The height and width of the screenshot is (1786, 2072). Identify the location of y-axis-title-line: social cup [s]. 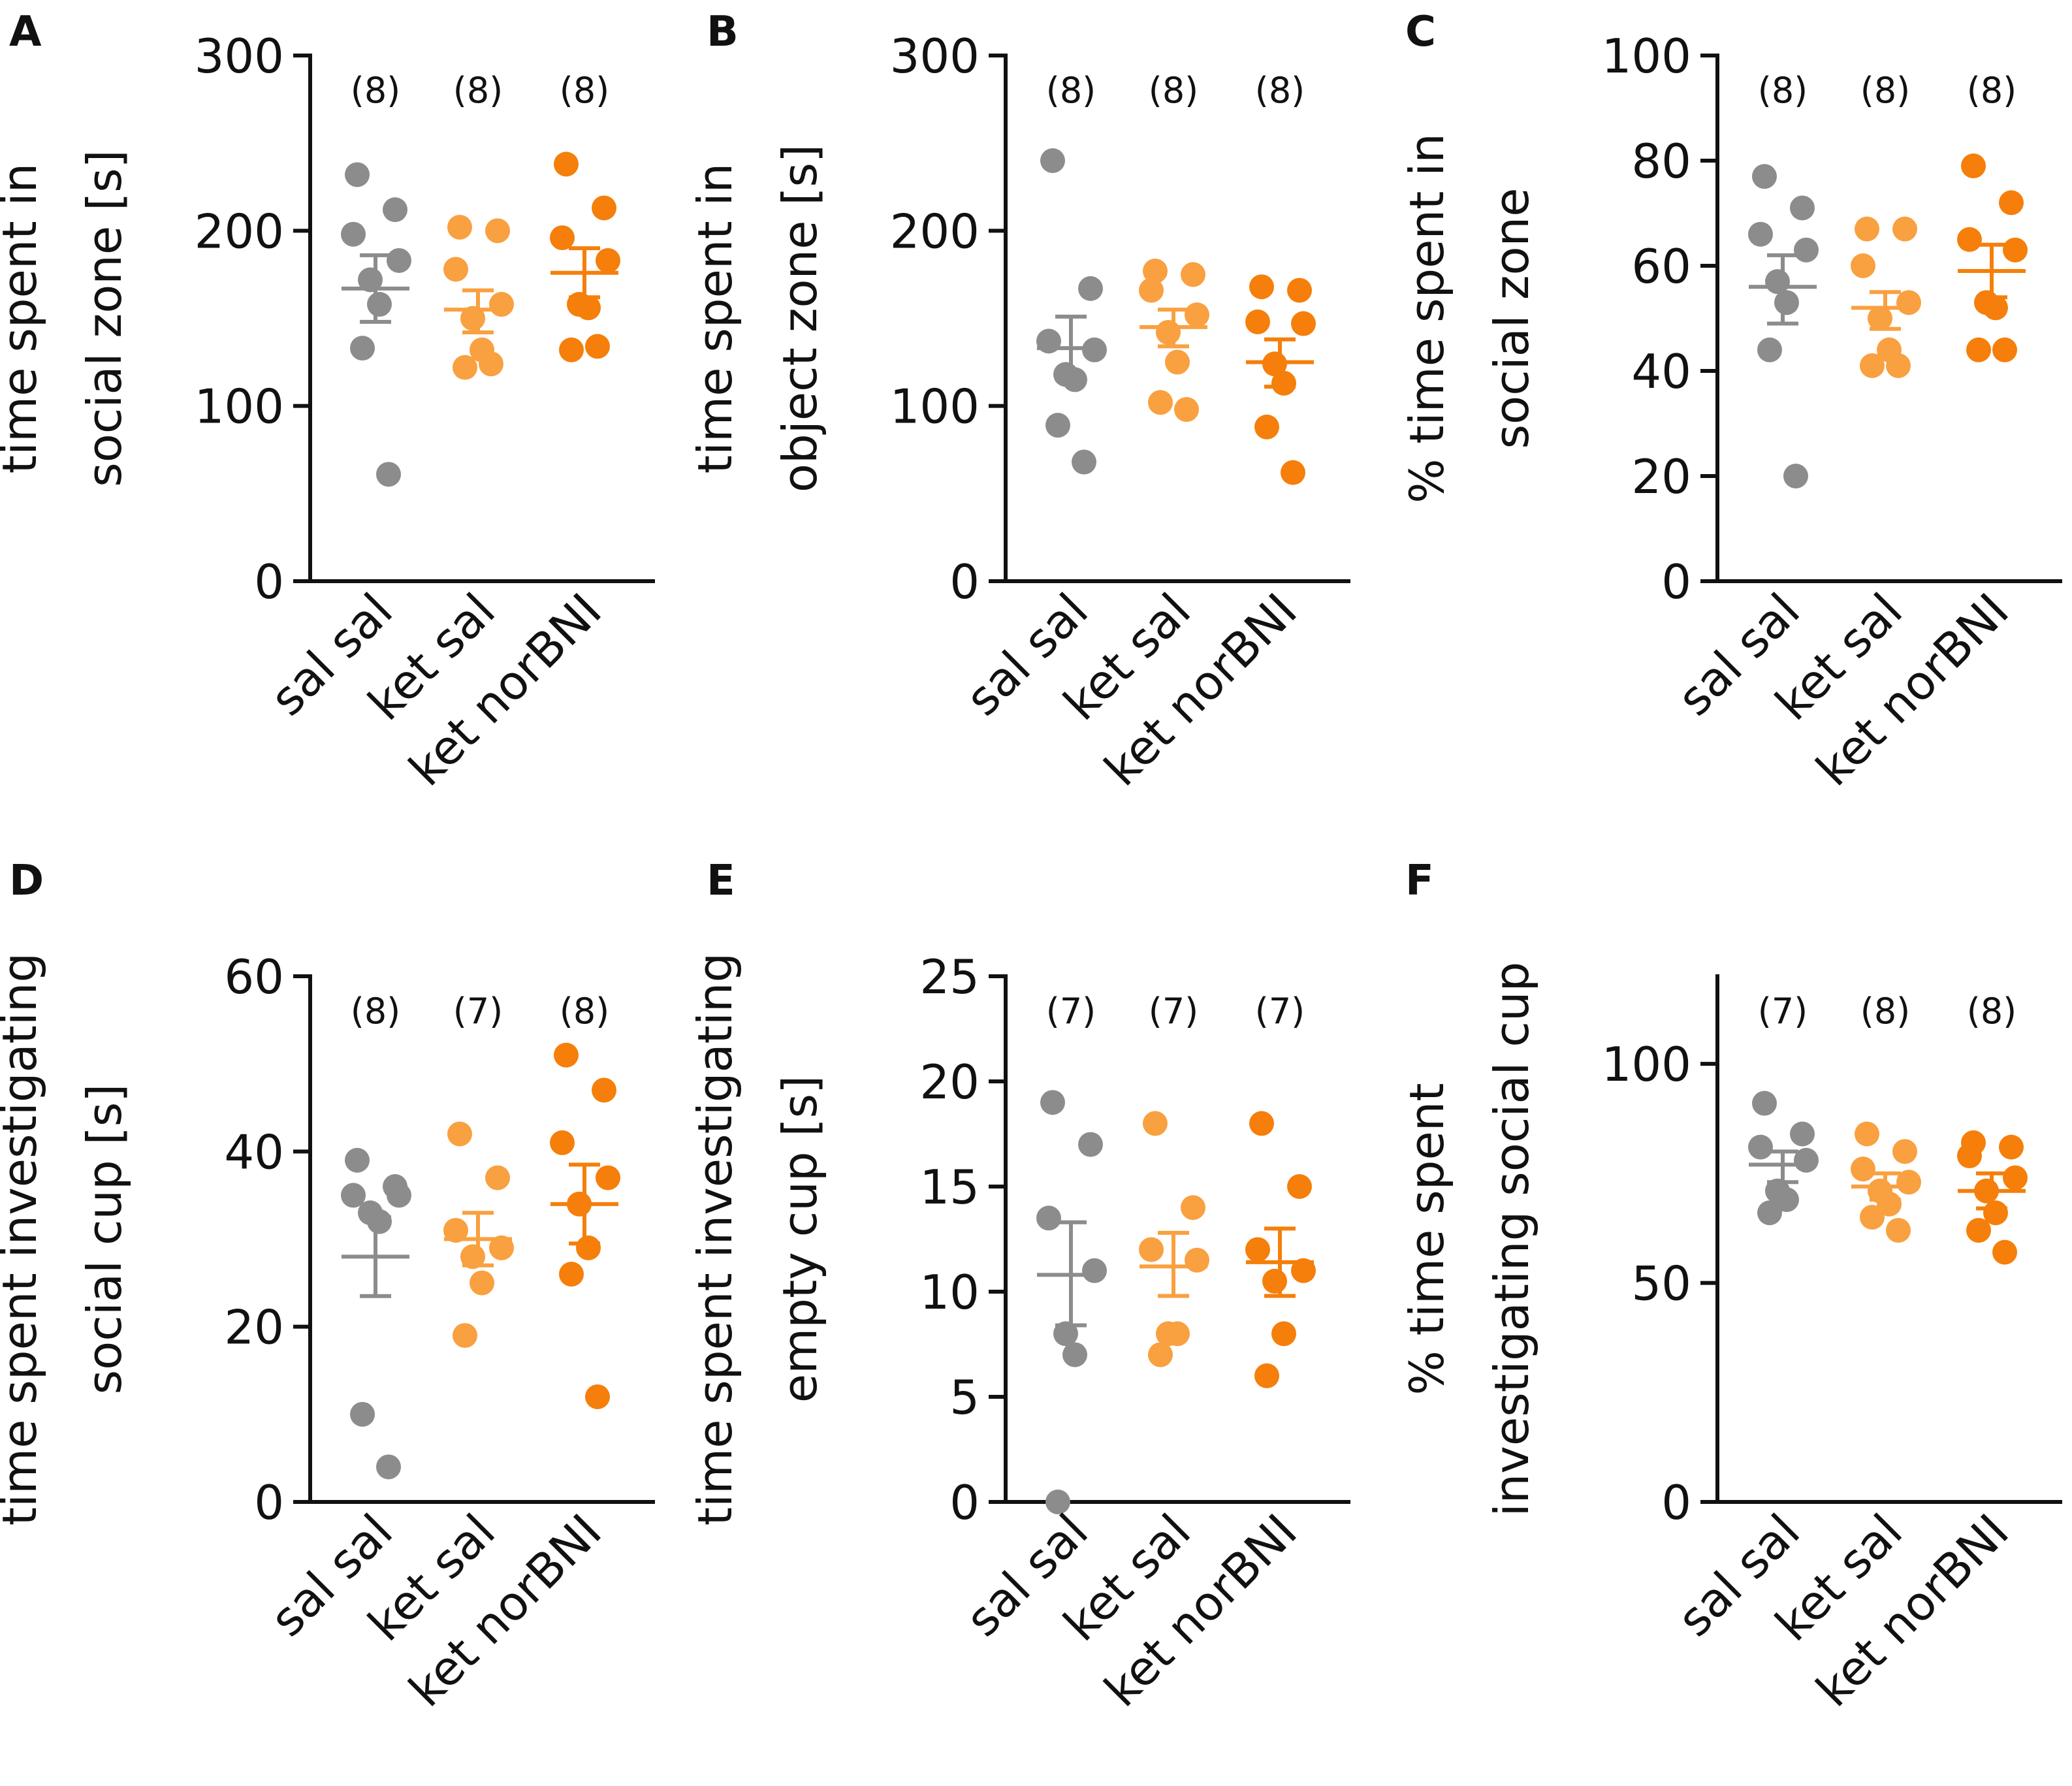
(104, 1240).